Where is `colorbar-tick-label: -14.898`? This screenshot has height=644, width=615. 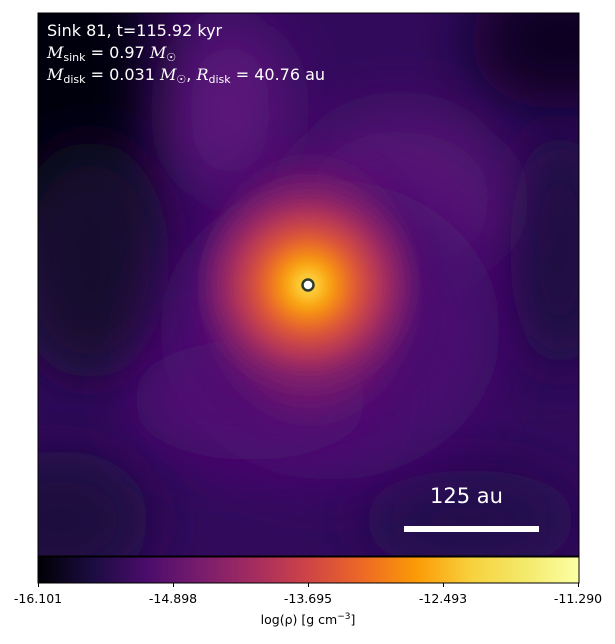
colorbar-tick-label: -14.898 is located at coordinates (173, 598).